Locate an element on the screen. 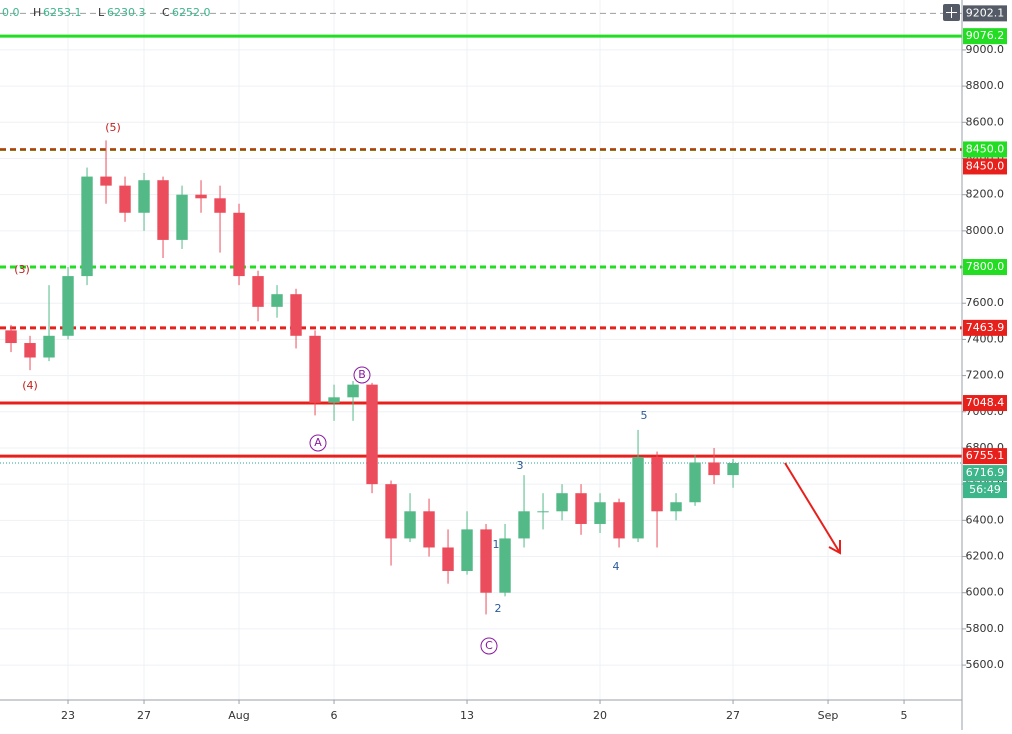 The image size is (1012, 734). ohlc-label: C is located at coordinates (166, 12).